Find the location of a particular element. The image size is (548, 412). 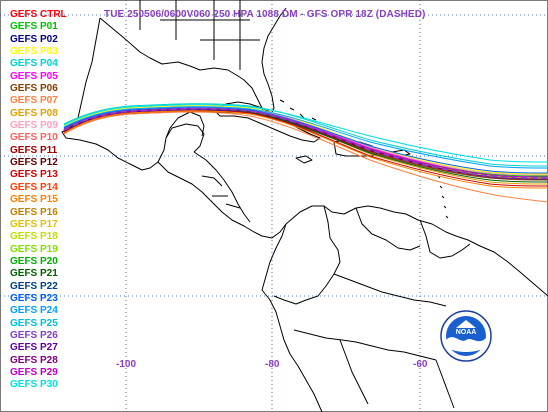

legend-item: GEFS P18 is located at coordinates (34, 237).